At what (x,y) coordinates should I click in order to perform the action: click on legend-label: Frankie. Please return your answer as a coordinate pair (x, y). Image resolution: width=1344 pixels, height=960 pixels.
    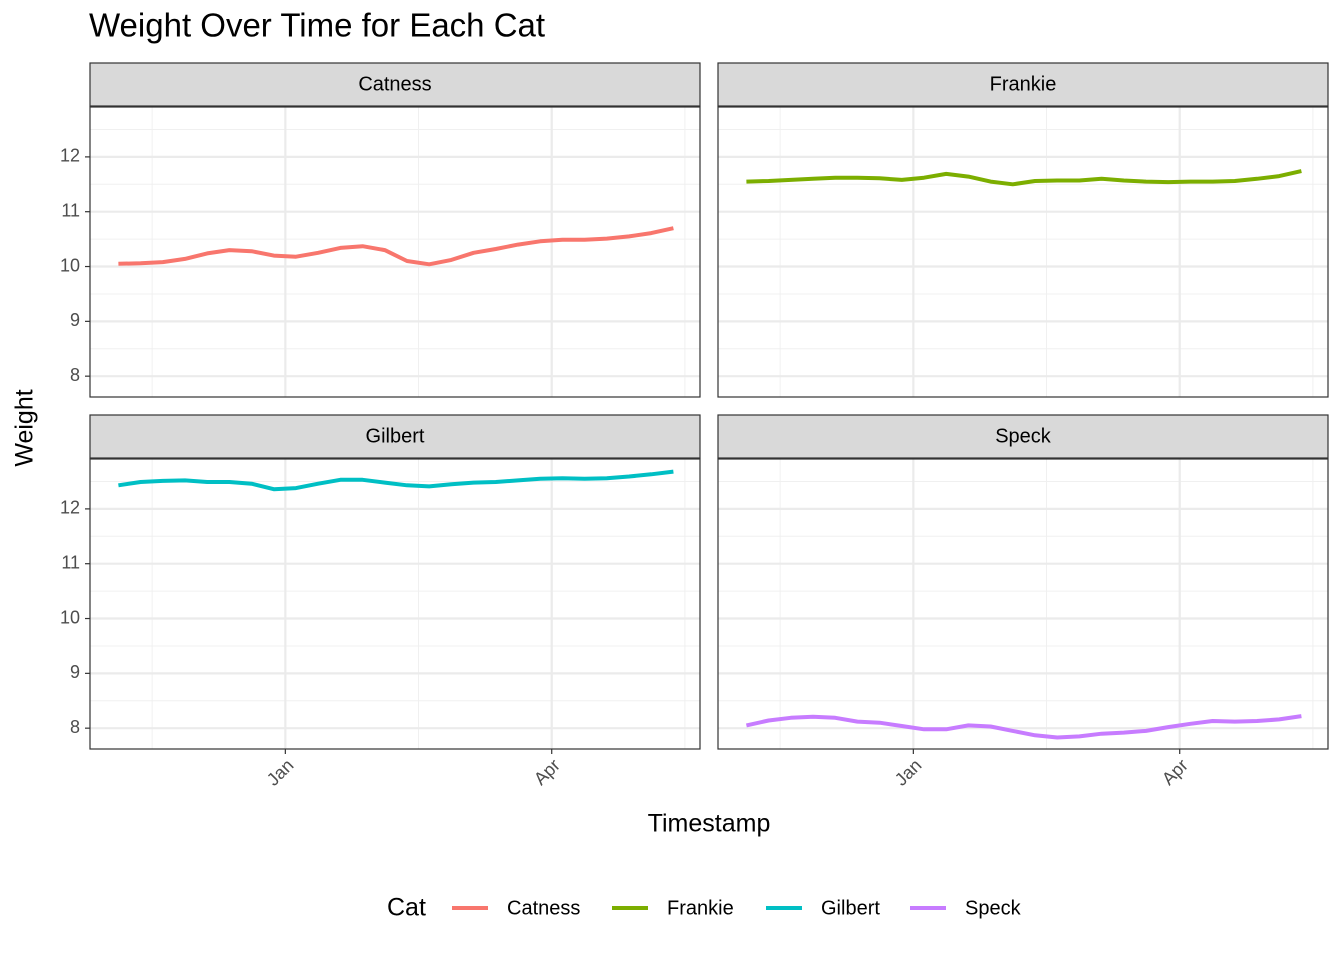
    Looking at the image, I should click on (700, 908).